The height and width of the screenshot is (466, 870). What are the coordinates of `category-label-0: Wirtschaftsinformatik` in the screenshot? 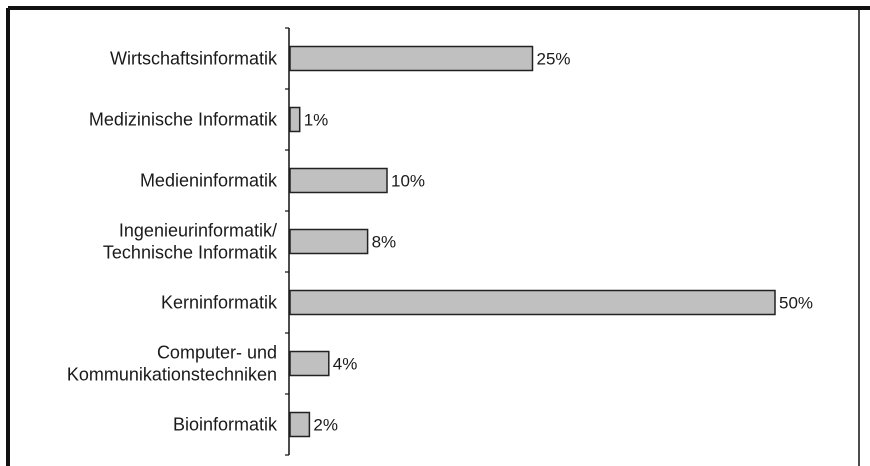 It's located at (194, 59).